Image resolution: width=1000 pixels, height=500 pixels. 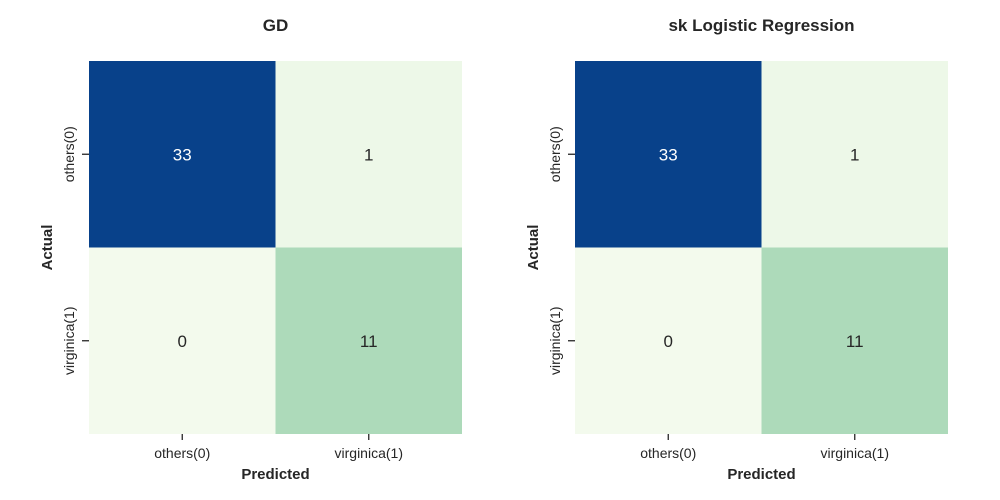 I want to click on chart2-cell-label-r1-c0: 0, so click(x=668, y=341).